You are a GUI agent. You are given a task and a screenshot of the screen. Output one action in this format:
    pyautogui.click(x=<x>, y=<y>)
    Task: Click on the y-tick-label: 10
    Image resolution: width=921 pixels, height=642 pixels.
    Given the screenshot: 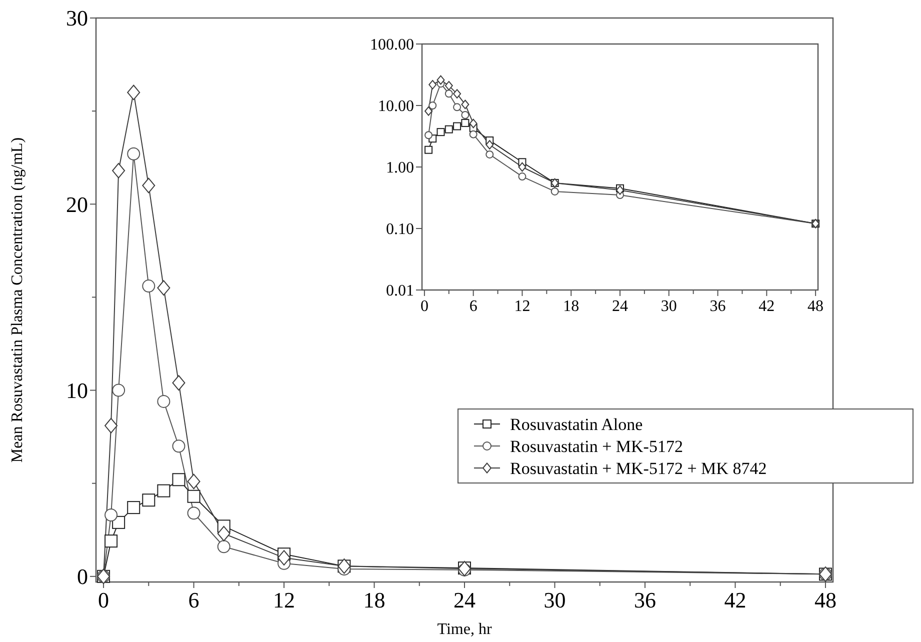 What is the action you would take?
    pyautogui.click(x=77, y=390)
    